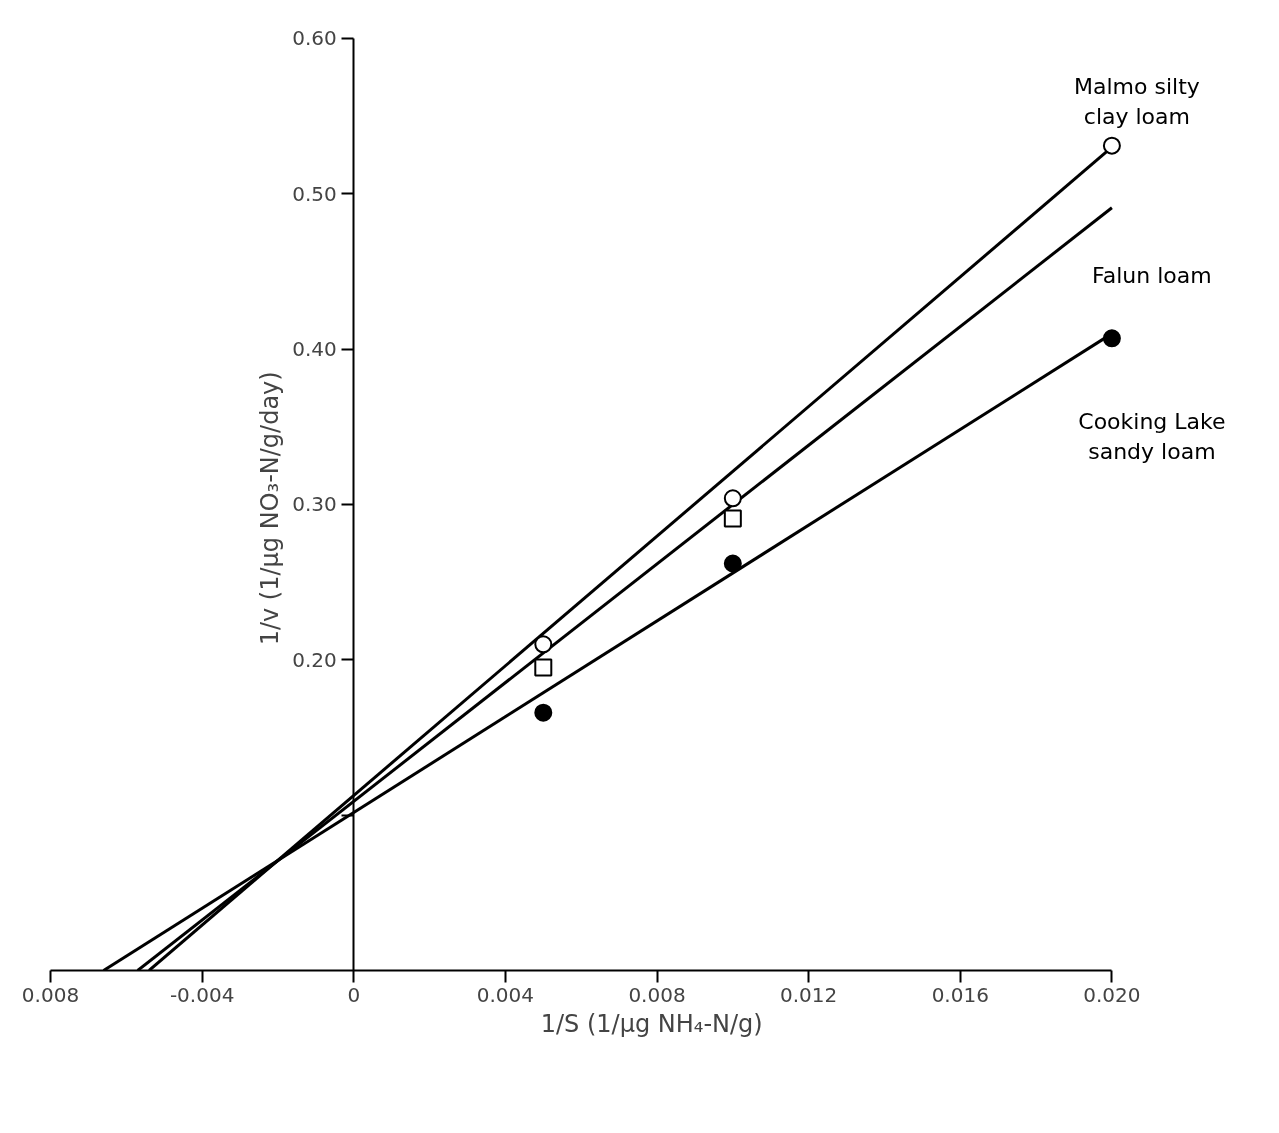 This screenshot has width=1279, height=1133. What do you see at coordinates (314, 193) in the screenshot?
I see `y-tick-label: 0.50` at bounding box center [314, 193].